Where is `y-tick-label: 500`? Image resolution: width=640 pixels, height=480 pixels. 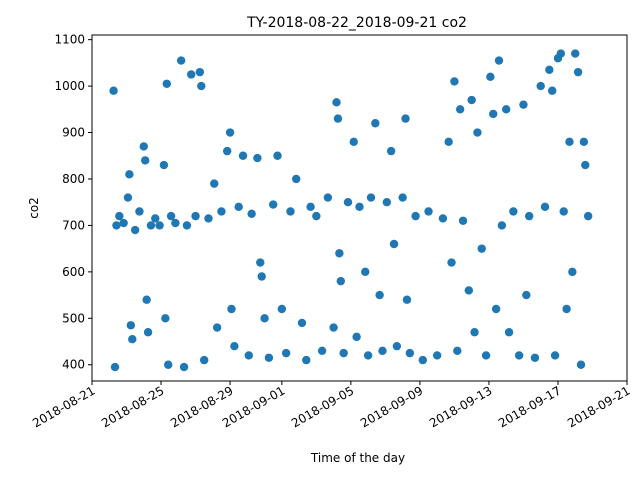
y-tick-label: 500 is located at coordinates (73, 318).